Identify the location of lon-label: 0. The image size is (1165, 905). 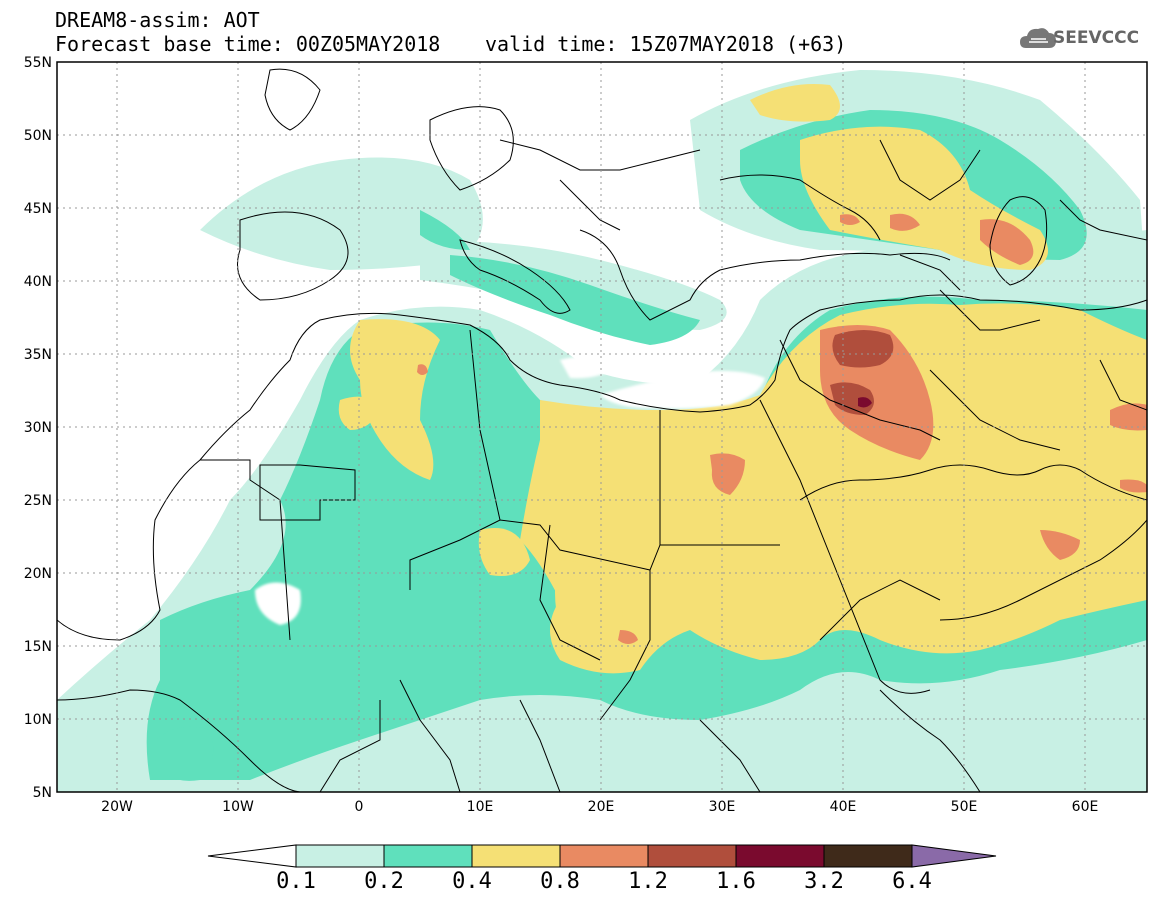
(359, 807).